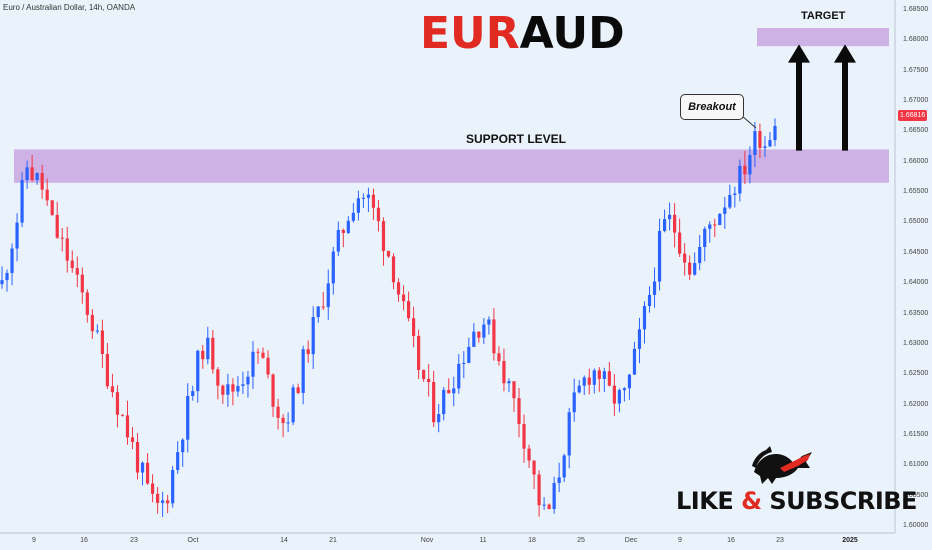  I want to click on y-tick-label: 1.61500, so click(916, 434).